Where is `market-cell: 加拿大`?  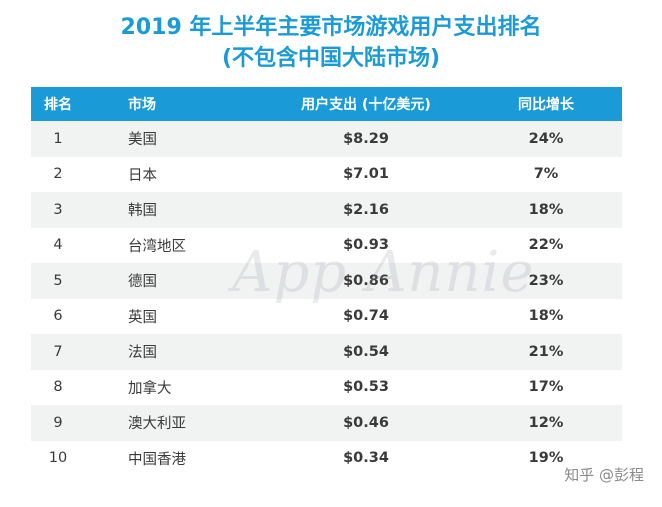 market-cell: 加拿大 is located at coordinates (150, 388).